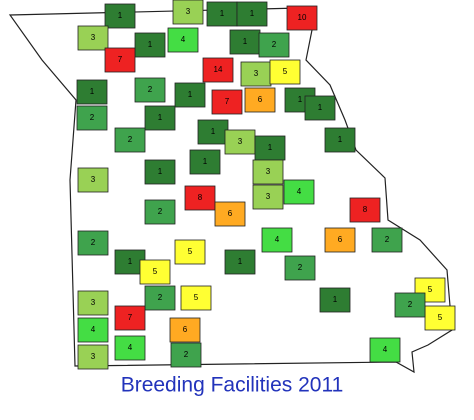  I want to click on county-label: 10, so click(302, 17).